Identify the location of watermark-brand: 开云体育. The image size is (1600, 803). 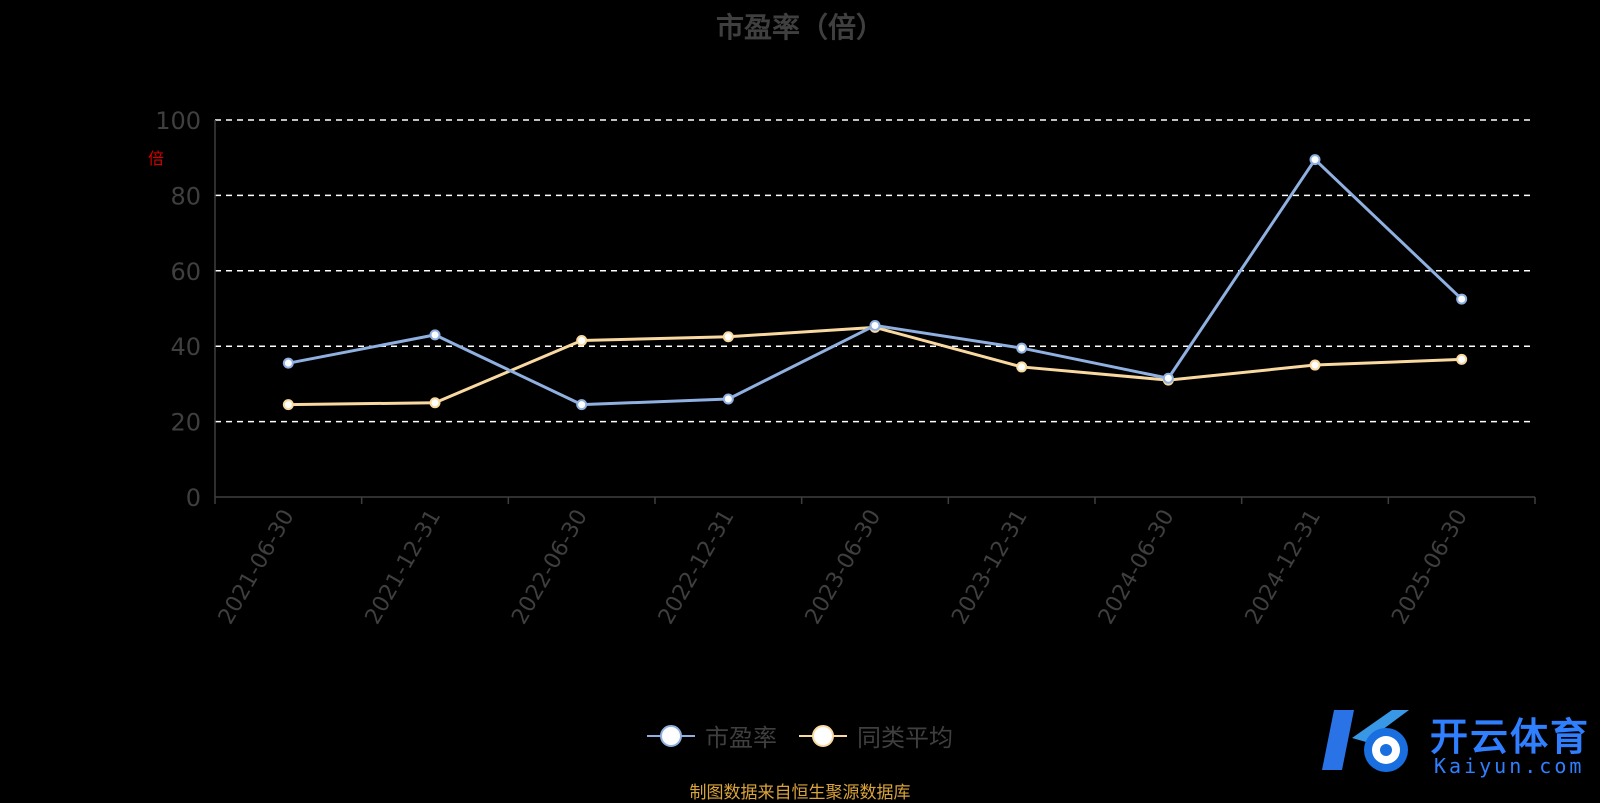
(1510, 737).